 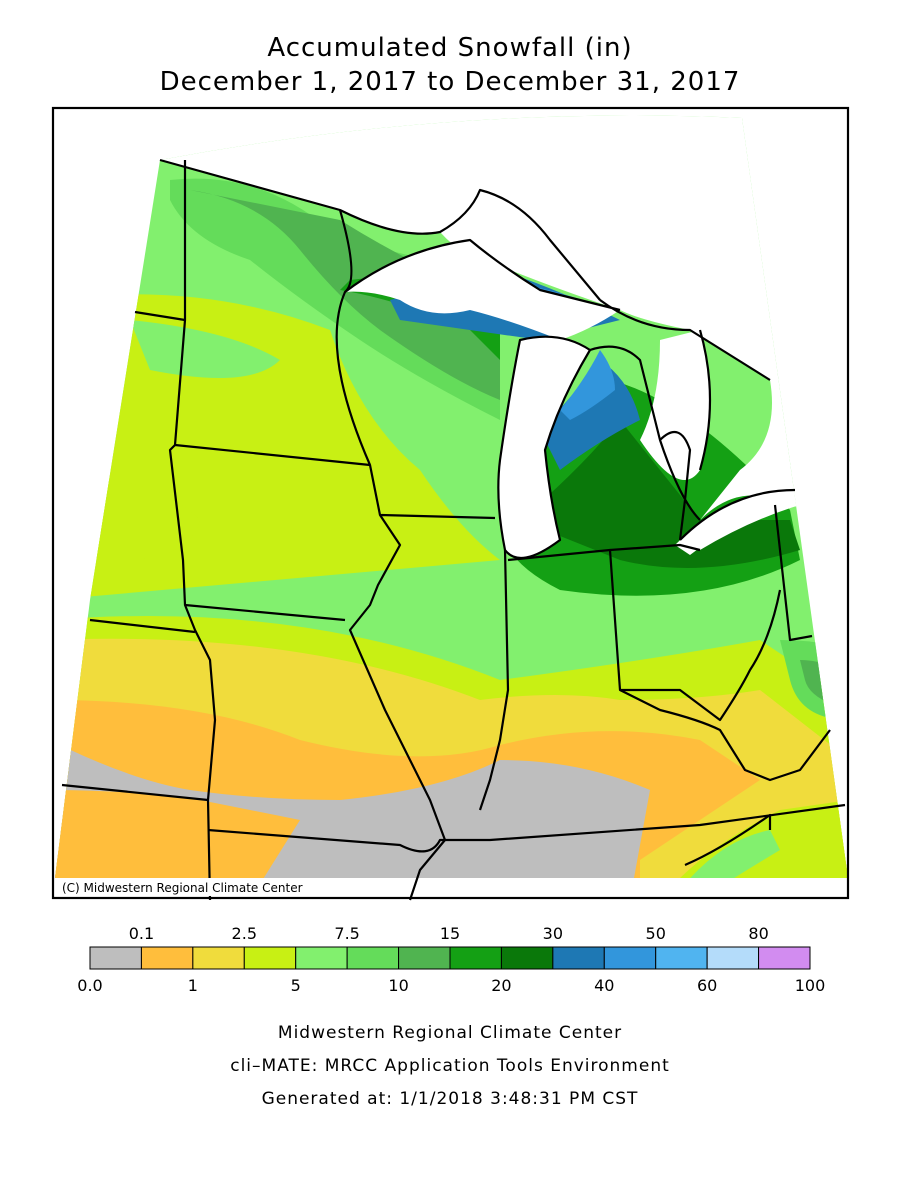 I want to click on legend-label: 50, so click(x=656, y=933).